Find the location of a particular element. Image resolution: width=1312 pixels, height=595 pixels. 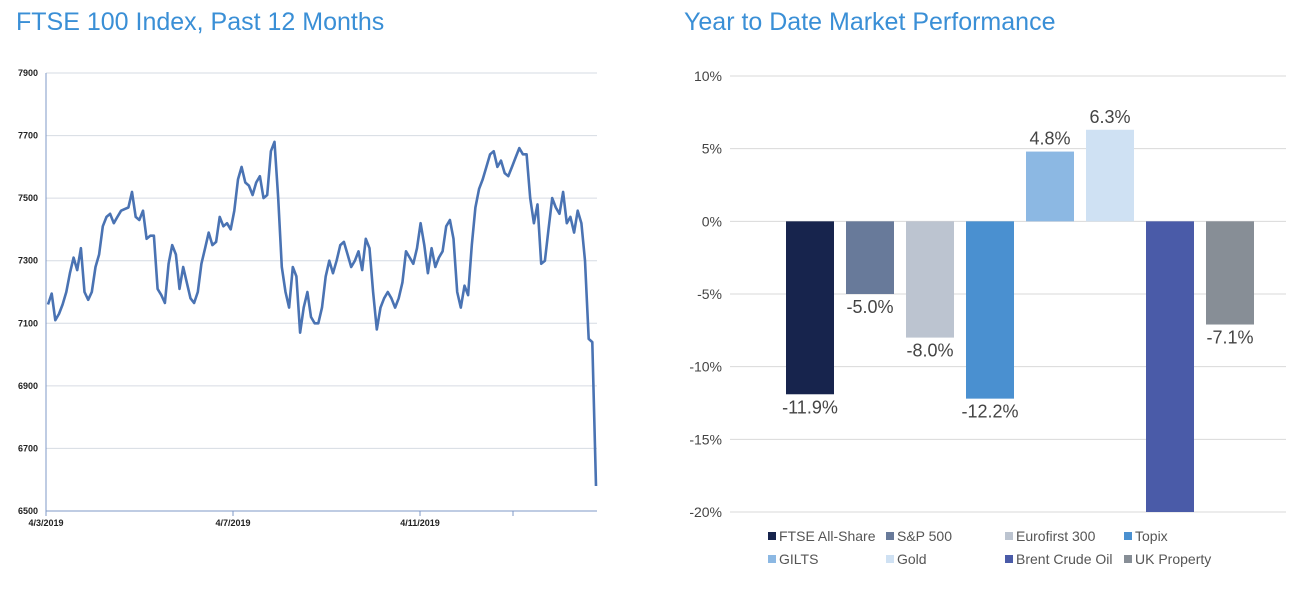

y-tick-label: 0% is located at coordinates (712, 221).